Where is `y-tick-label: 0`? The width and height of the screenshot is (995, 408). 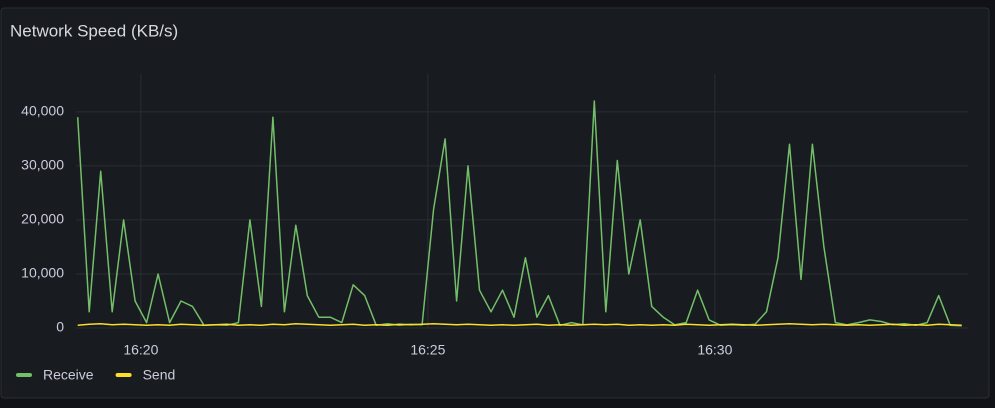
y-tick-label: 0 is located at coordinates (60, 327).